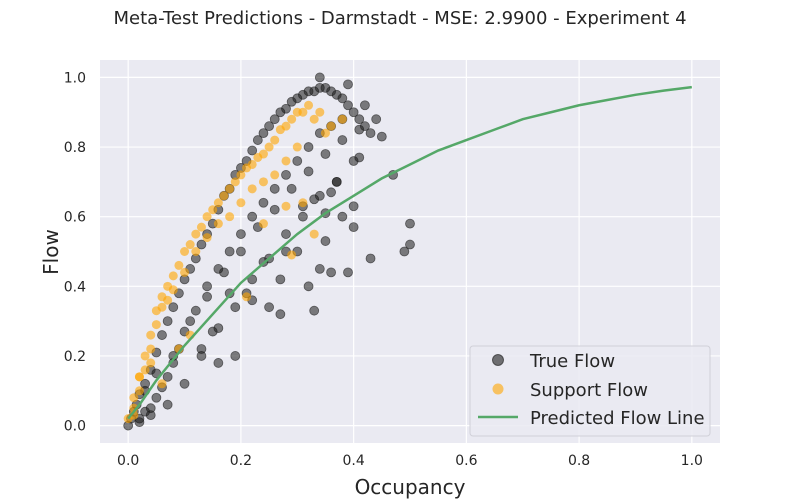 This screenshot has width=800, height=500. I want to click on legend-predicted-line-label: Predicted Flow Line, so click(617, 418).